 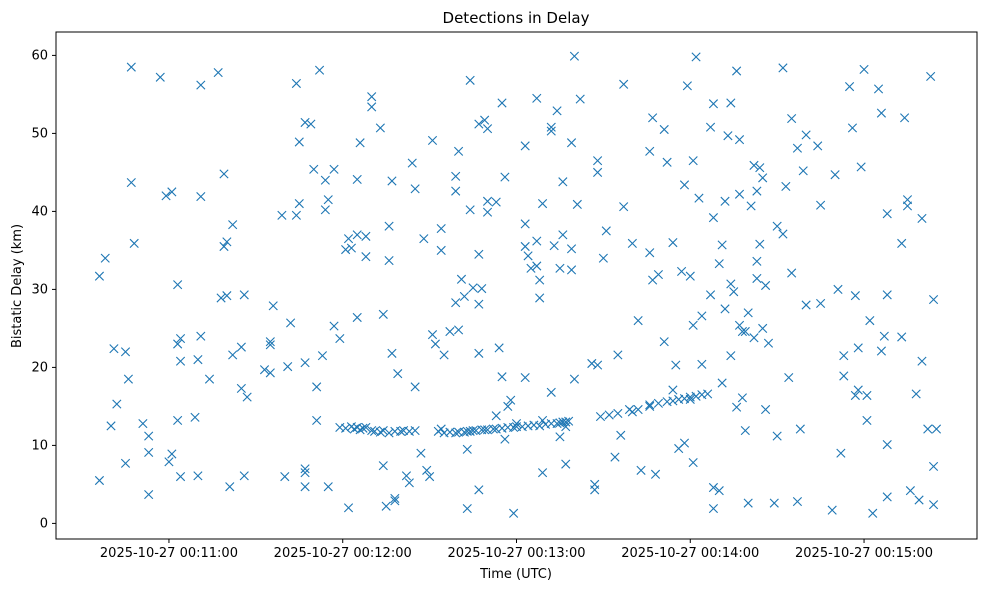 What do you see at coordinates (39, 55) in the screenshot?
I see `y-tick-label: 60` at bounding box center [39, 55].